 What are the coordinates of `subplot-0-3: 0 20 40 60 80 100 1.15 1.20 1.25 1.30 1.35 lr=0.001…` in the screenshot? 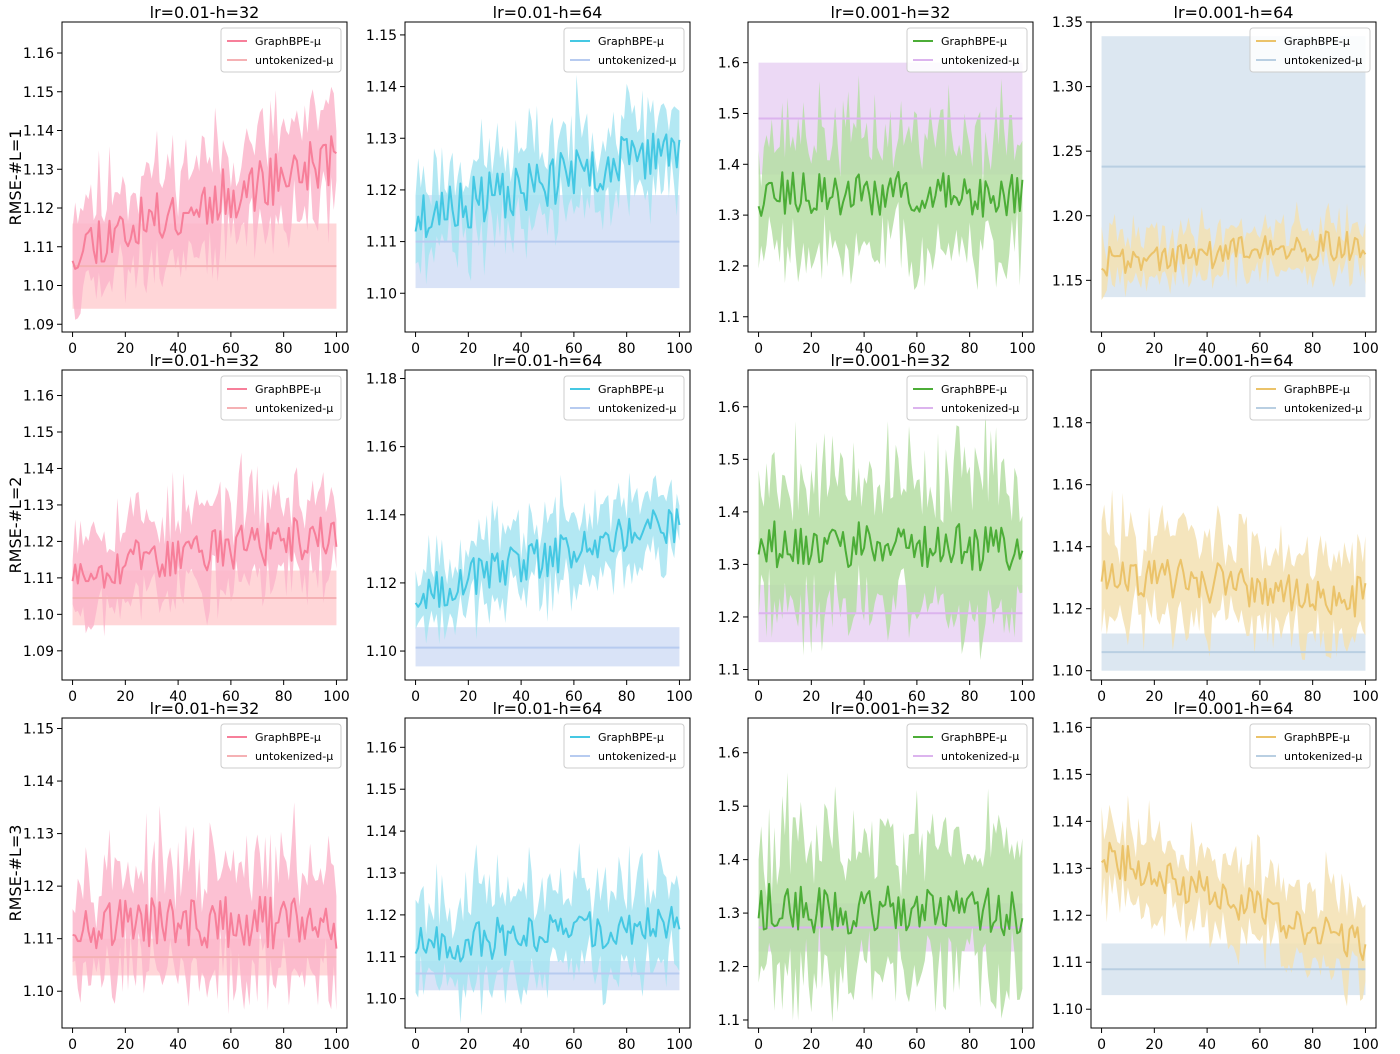 It's located at (1215, 180).